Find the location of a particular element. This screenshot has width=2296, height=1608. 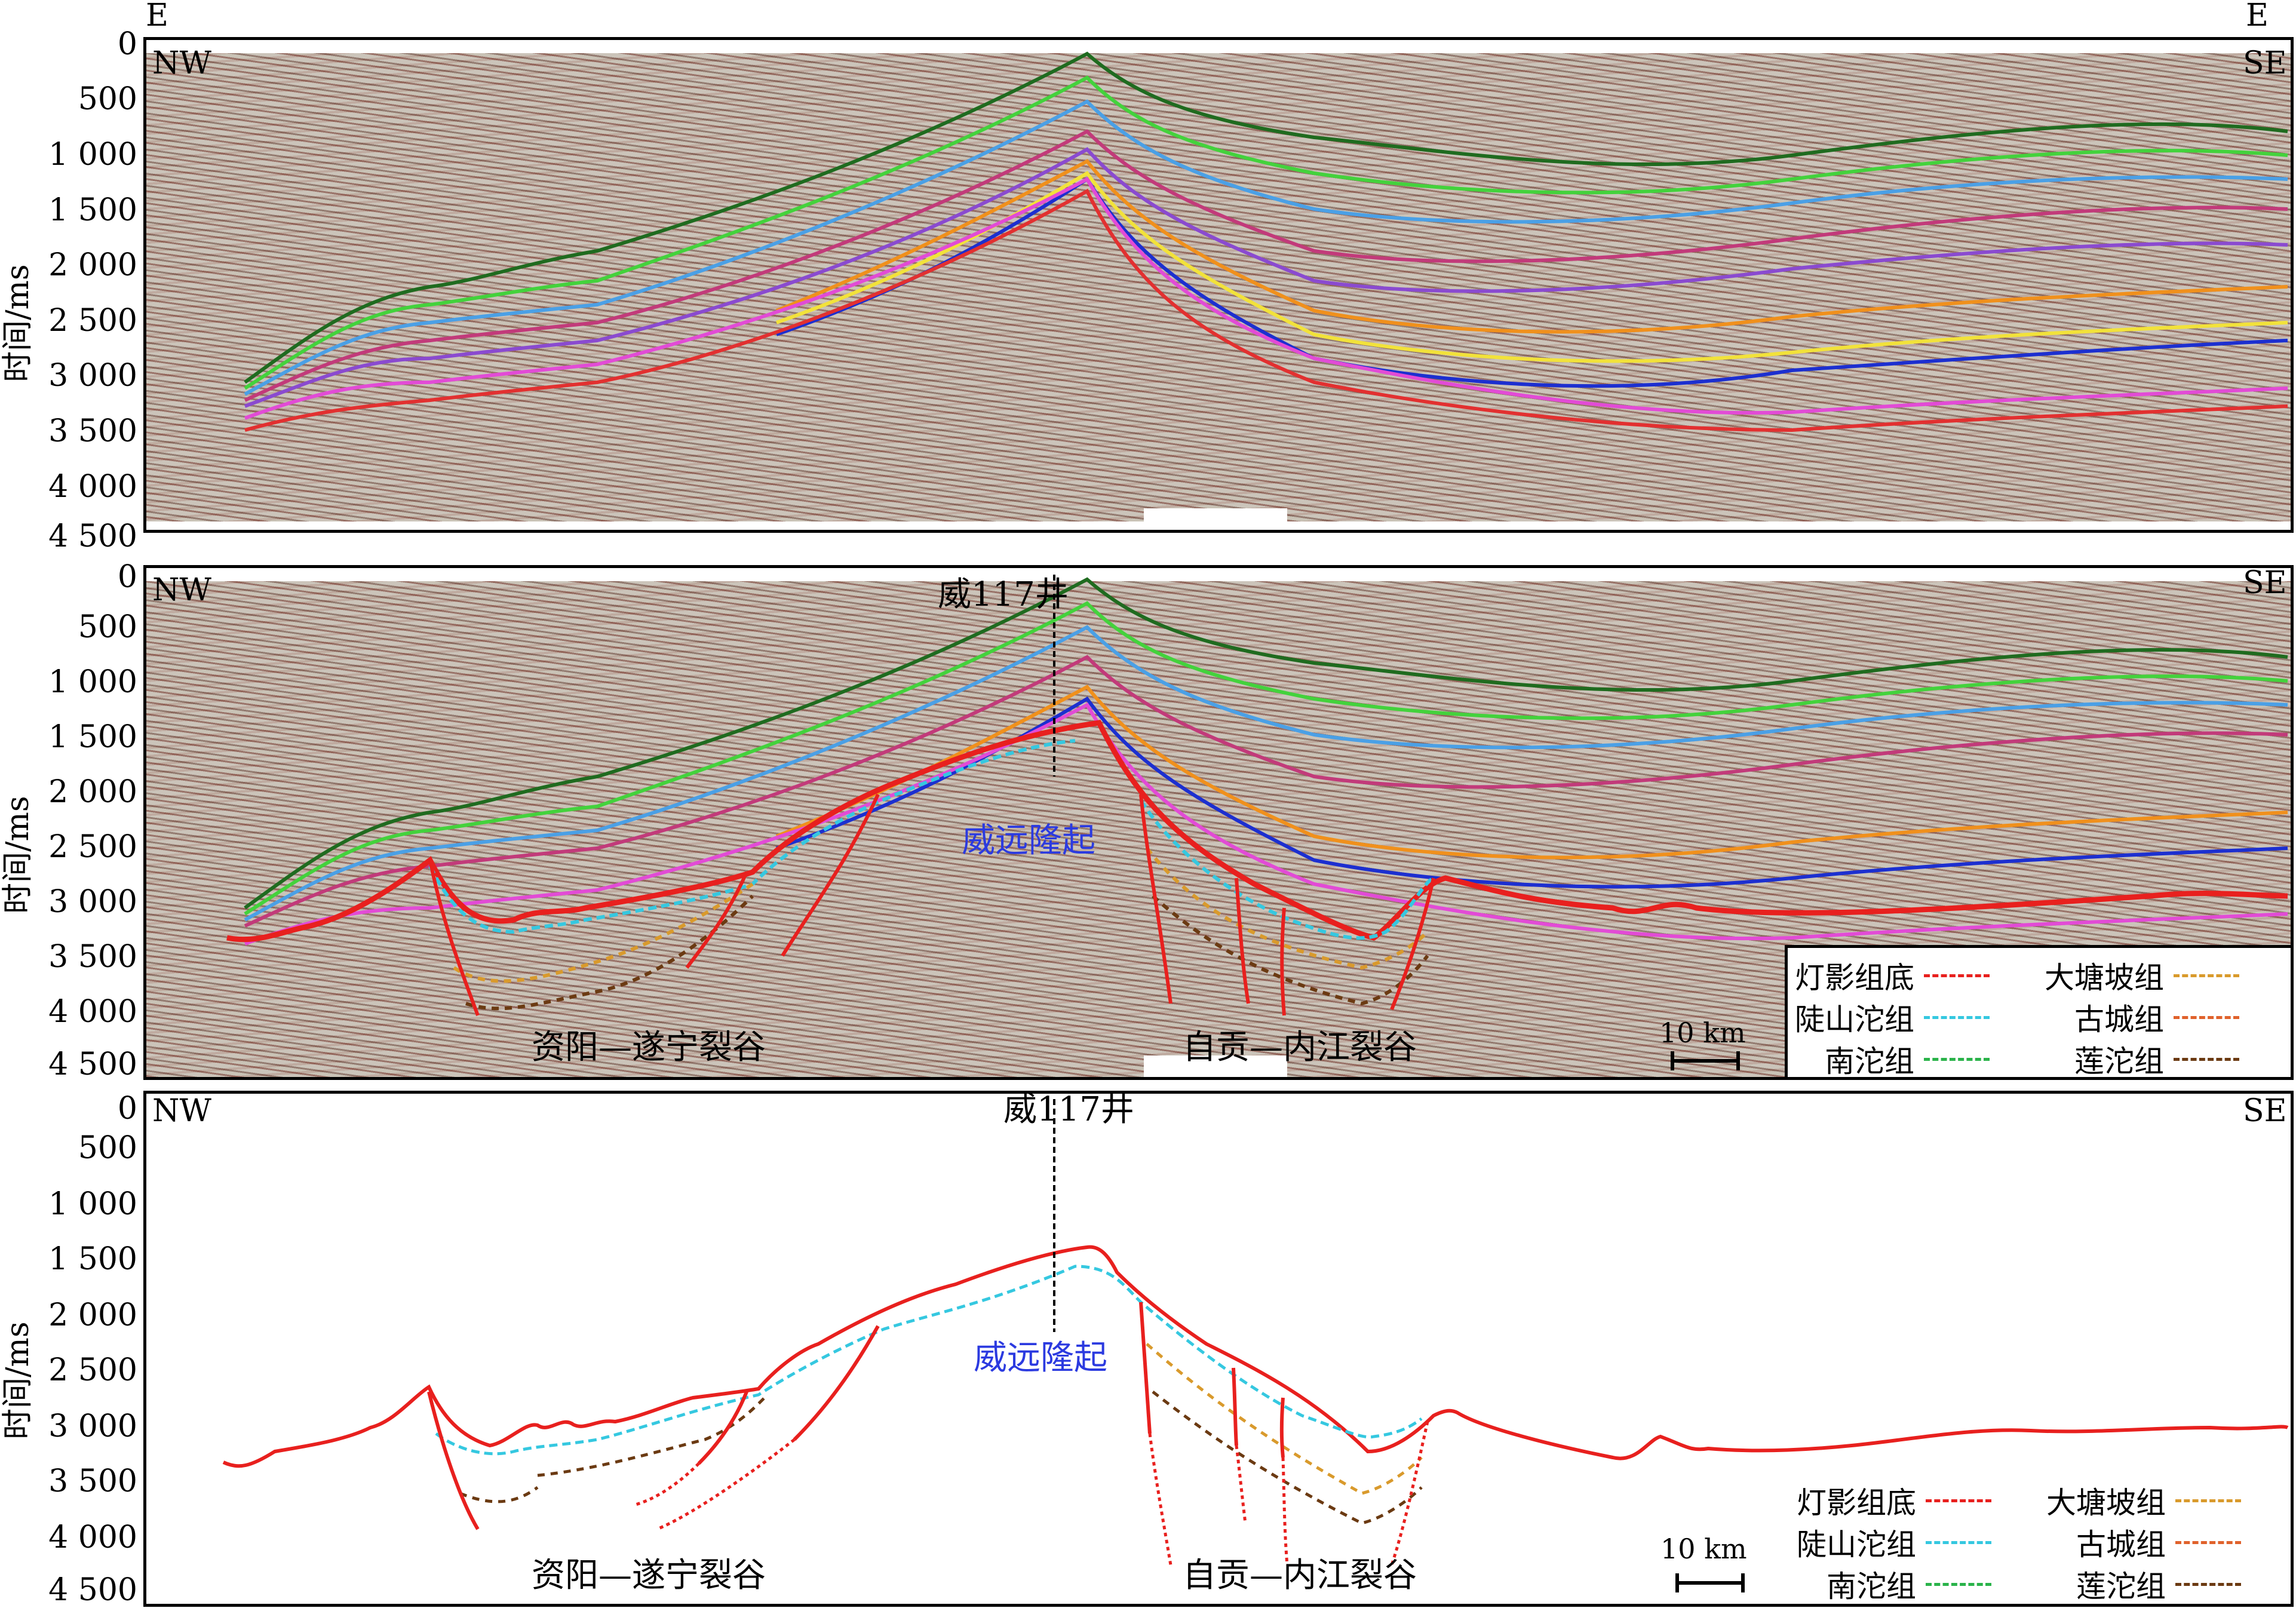

p3-uplift-label: 威远隆起 is located at coordinates (1040, 1358).